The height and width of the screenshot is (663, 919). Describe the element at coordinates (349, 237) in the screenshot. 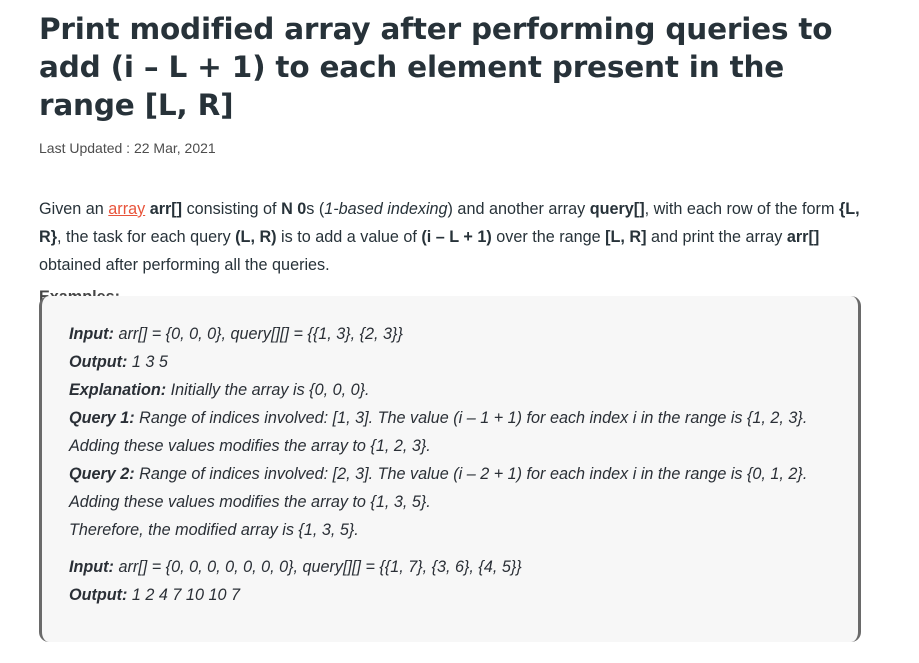

I see `intro-text: is to add a value of` at that location.